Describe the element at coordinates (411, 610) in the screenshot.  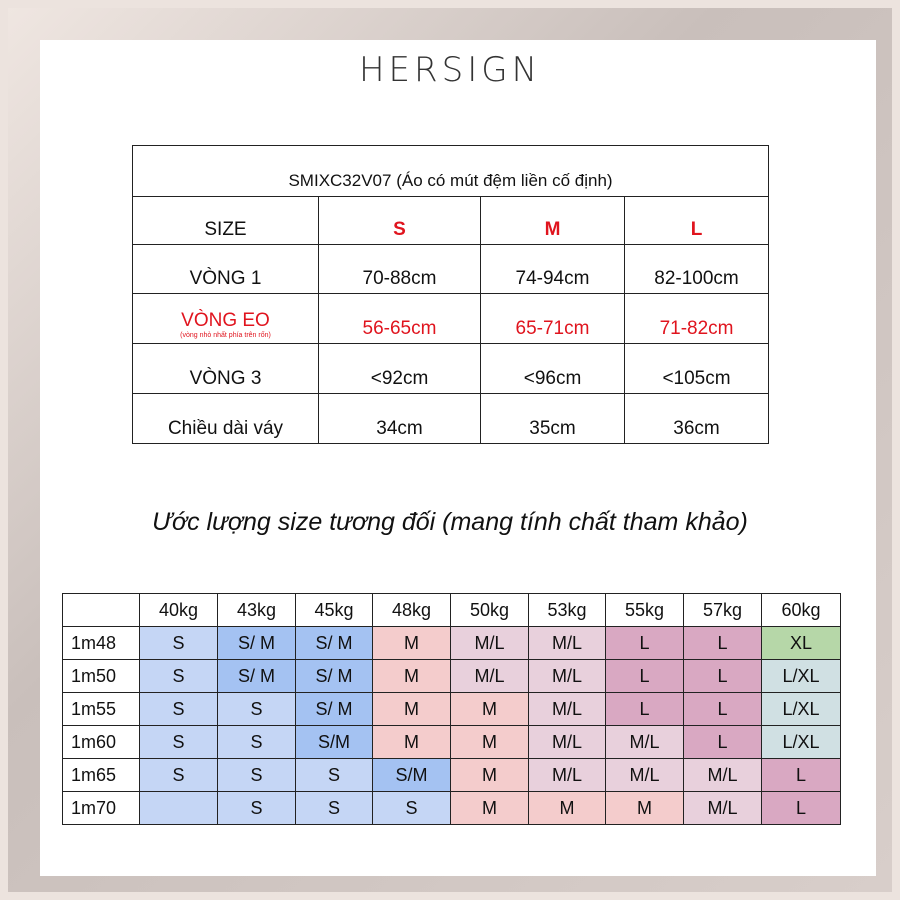
I see `weight-header: 48kg` at that location.